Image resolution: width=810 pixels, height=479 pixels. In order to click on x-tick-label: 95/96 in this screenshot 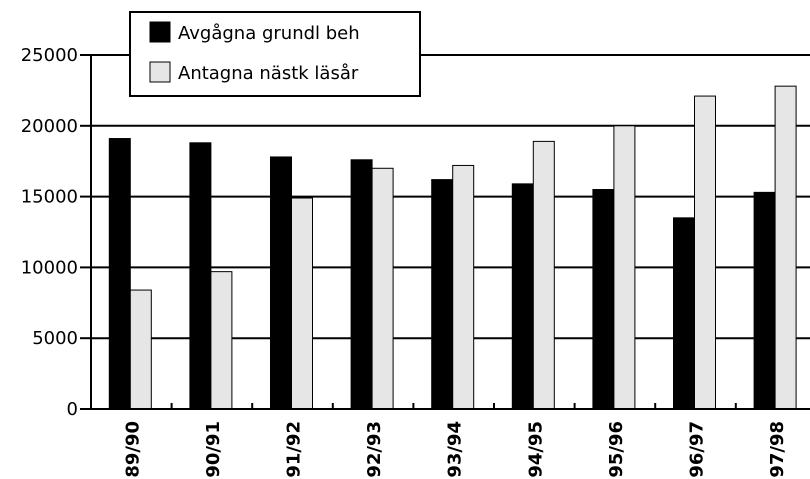, I will do `click(616, 449)`.